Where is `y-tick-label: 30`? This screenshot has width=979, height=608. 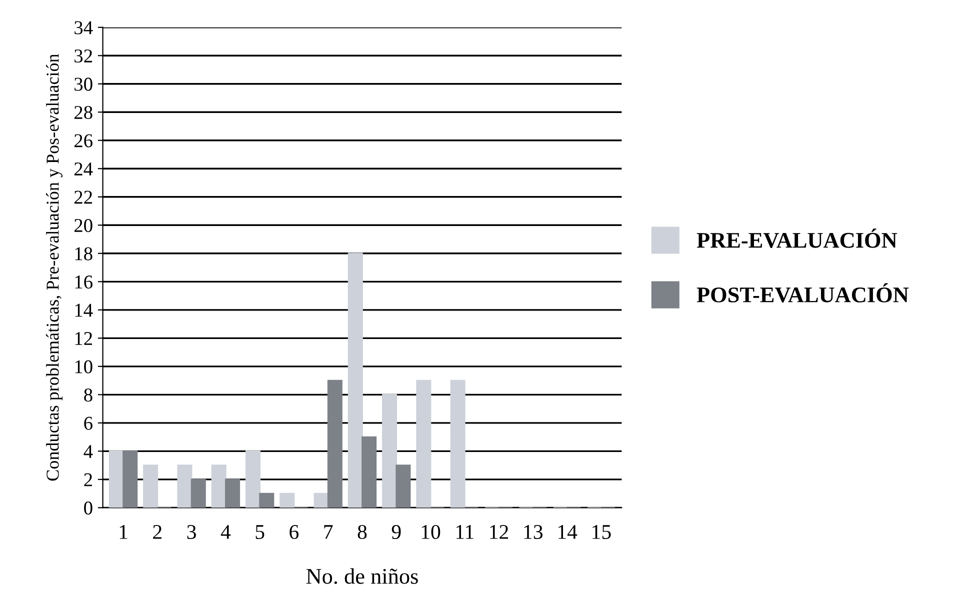 y-tick-label: 30 is located at coordinates (83, 84).